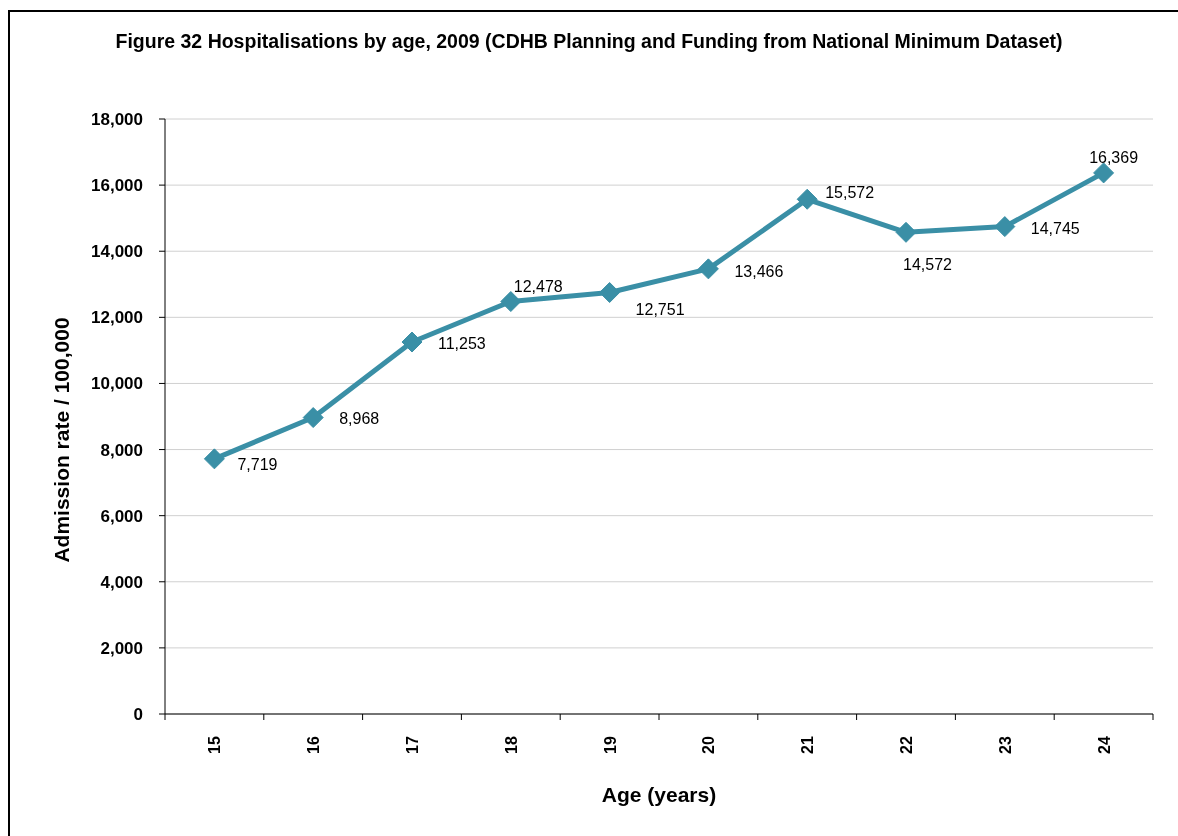  What do you see at coordinates (759, 271) in the screenshot?
I see `data-label: 13,466` at bounding box center [759, 271].